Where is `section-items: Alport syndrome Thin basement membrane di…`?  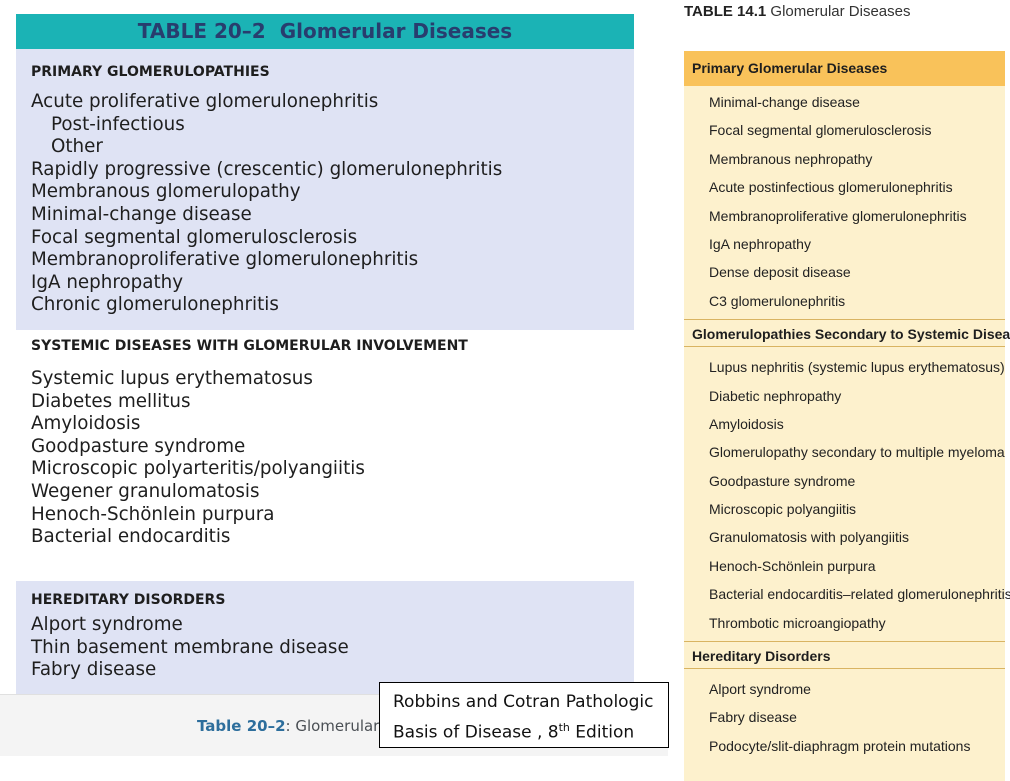
section-items: Alport syndrome Thin basement membrane di… is located at coordinates (325, 648).